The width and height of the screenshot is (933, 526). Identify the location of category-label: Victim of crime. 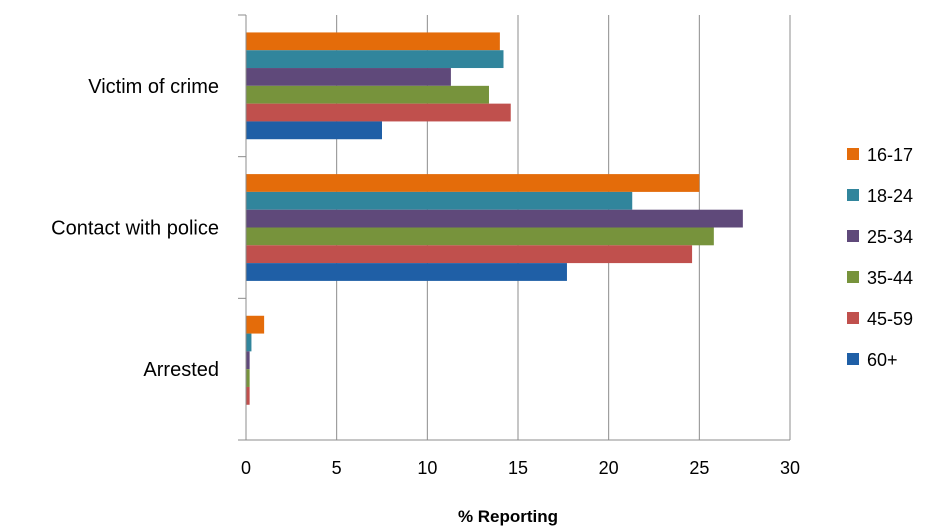
(153, 87).